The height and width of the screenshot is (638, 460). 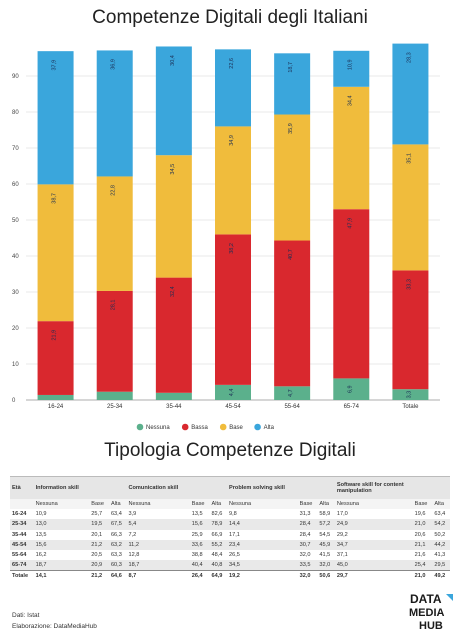 What do you see at coordinates (236, 428) in the screenshot?
I see `legend-label: Base` at bounding box center [236, 428].